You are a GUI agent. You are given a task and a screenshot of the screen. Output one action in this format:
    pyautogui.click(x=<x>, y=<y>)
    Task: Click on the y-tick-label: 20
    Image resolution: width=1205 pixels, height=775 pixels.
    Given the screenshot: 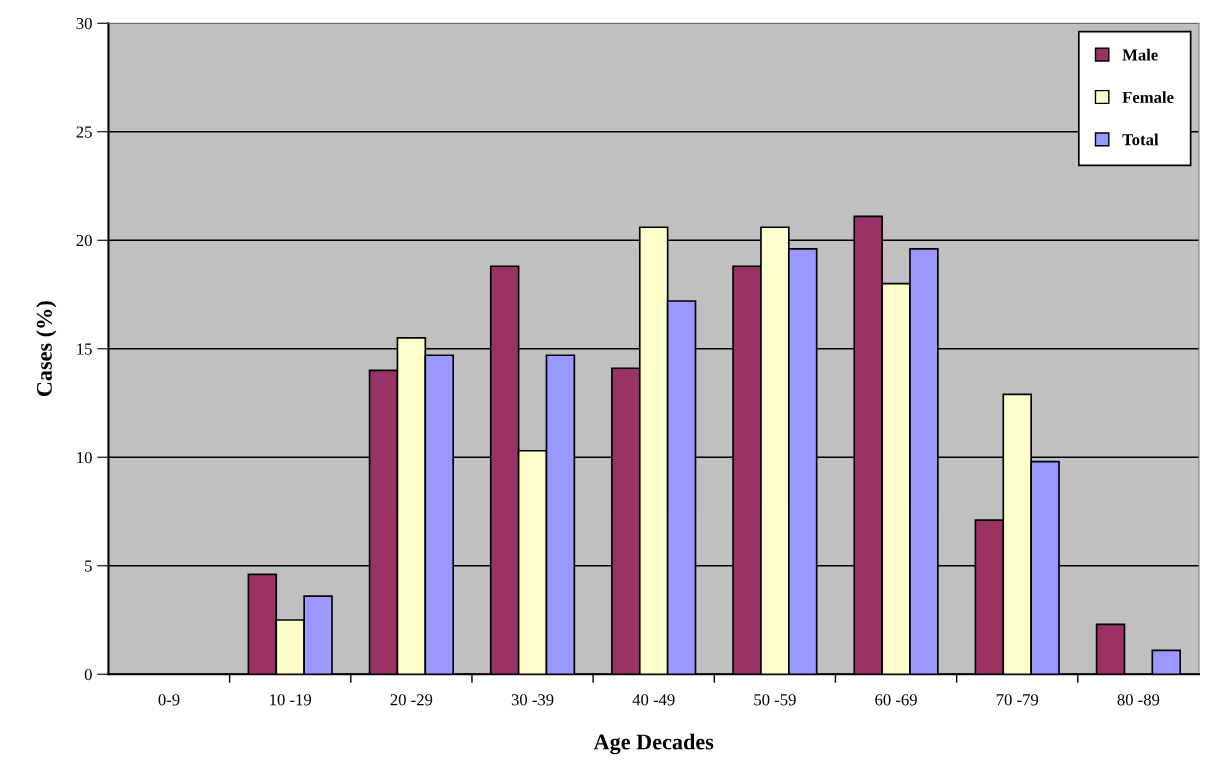 What is the action you would take?
    pyautogui.click(x=84, y=240)
    